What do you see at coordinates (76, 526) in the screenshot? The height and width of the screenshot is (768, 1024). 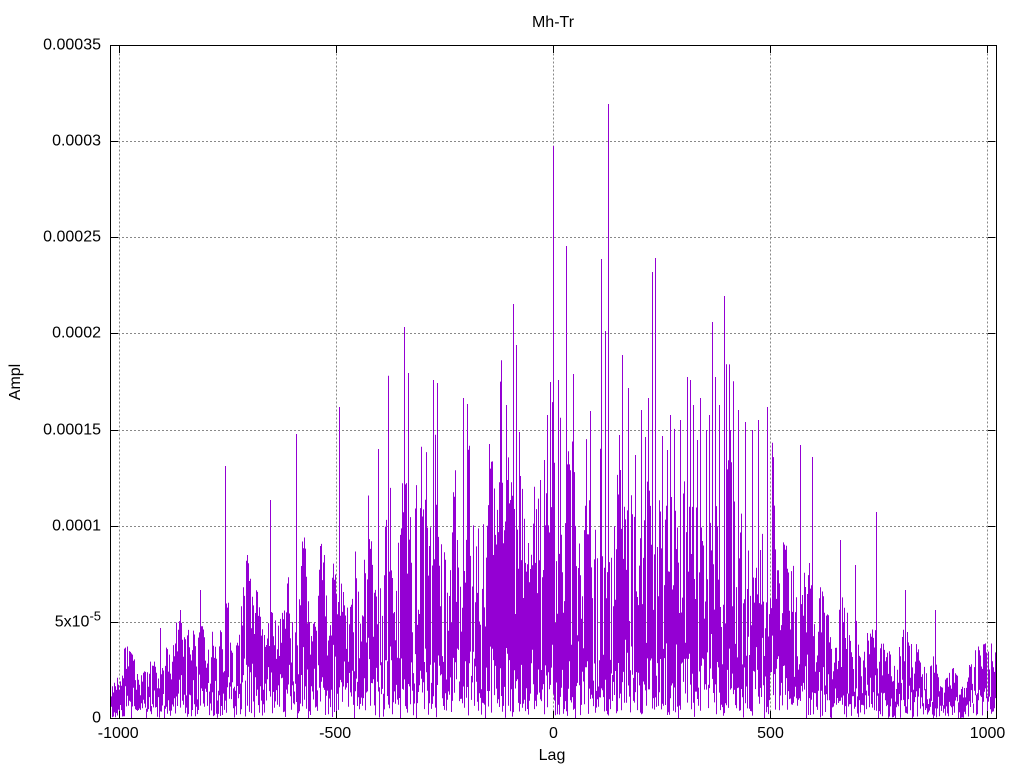 I see `svg-text: 0.0001` at bounding box center [76, 526].